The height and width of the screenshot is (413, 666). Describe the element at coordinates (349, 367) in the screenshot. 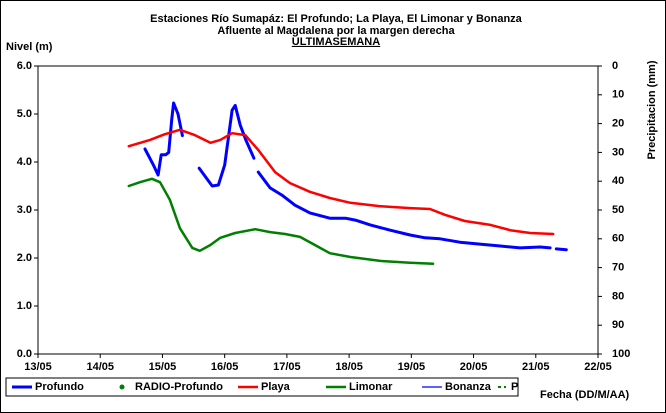

I see `x-tick-label: 18/05` at that location.